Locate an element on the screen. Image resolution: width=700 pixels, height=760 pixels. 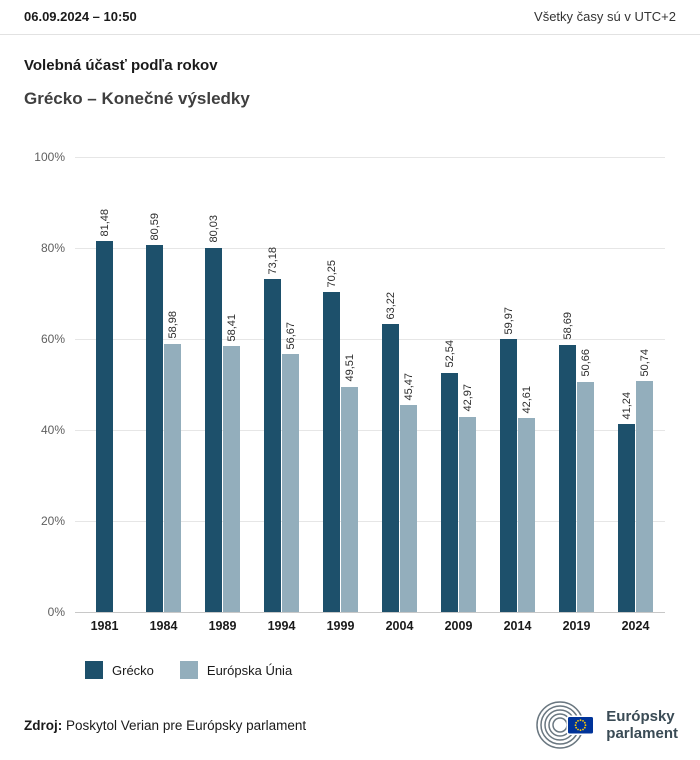
bar-value-label: 58,69 is located at coordinates (567, 326).